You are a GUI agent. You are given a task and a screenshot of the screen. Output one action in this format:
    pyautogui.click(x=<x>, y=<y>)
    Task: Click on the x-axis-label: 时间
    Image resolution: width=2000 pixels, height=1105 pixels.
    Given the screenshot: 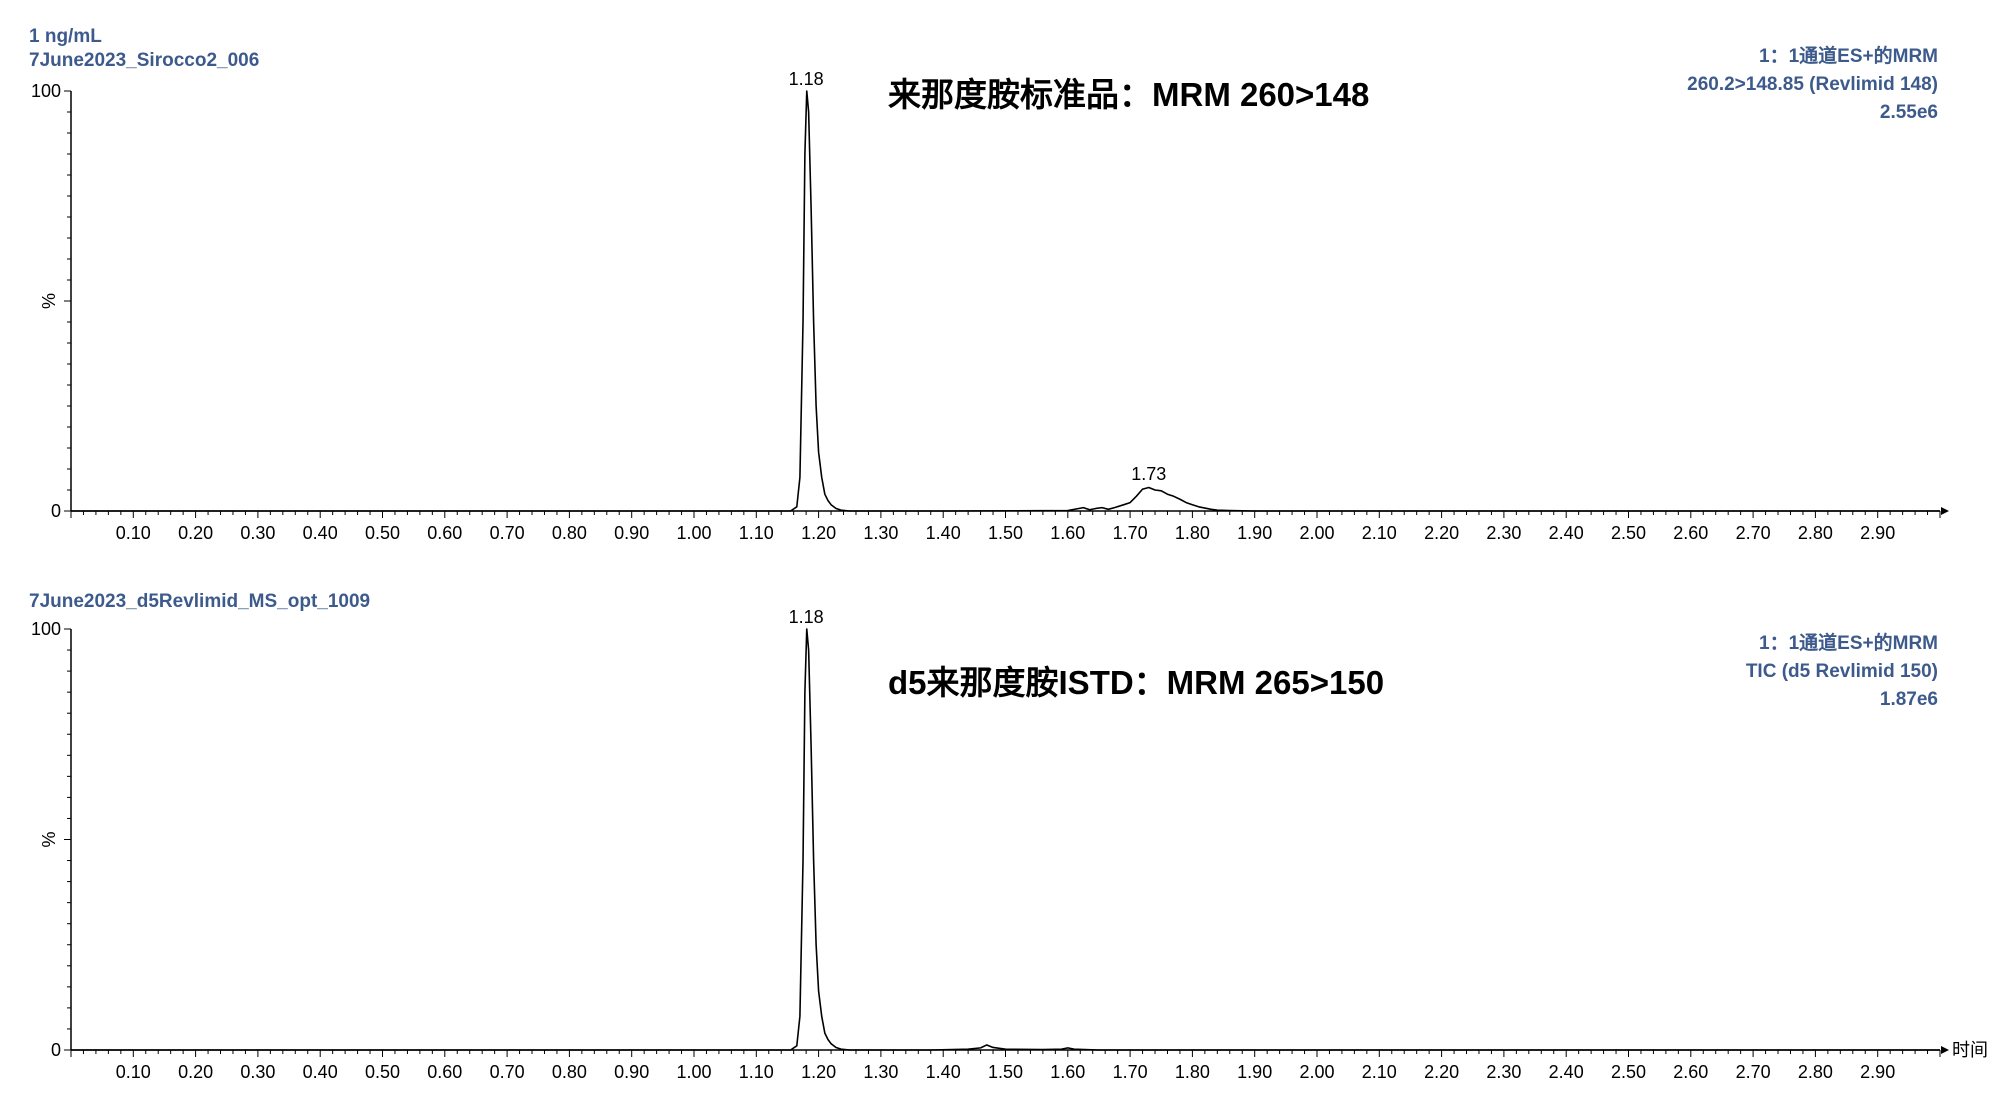 What is the action you would take?
    pyautogui.click(x=1970, y=1050)
    